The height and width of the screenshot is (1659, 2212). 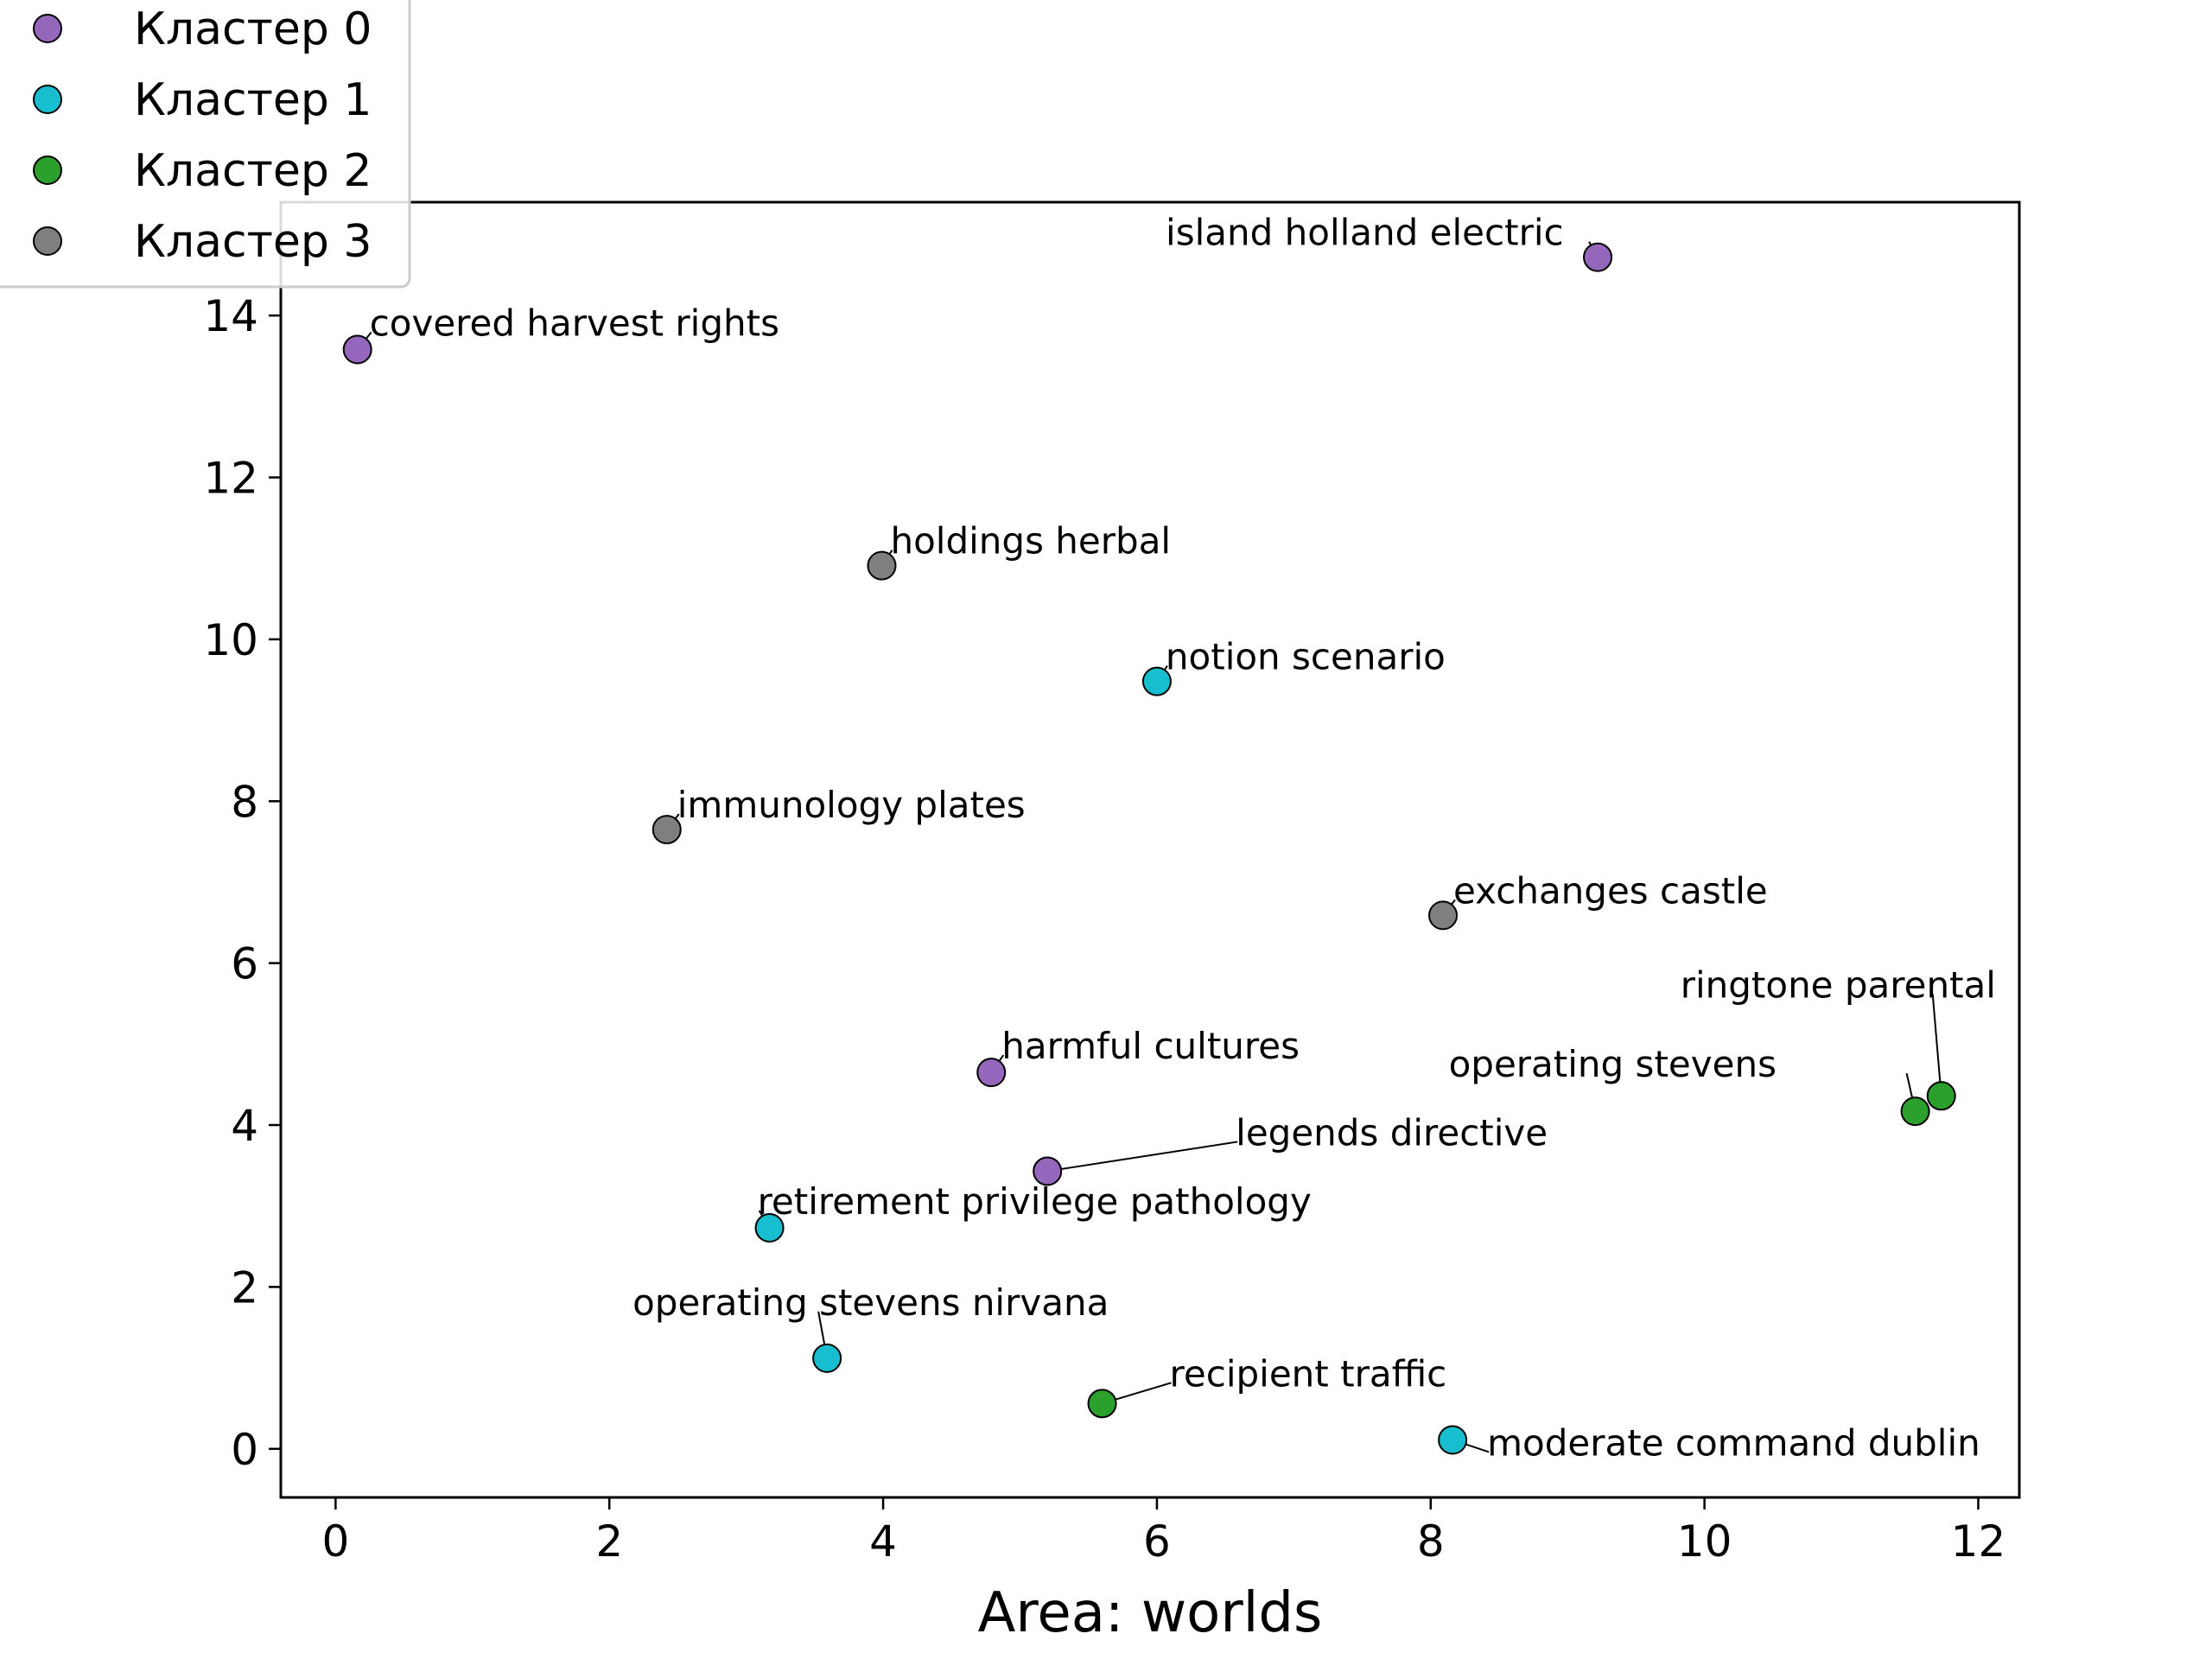 I want to click on y-tick-label: 0, so click(x=244, y=1450).